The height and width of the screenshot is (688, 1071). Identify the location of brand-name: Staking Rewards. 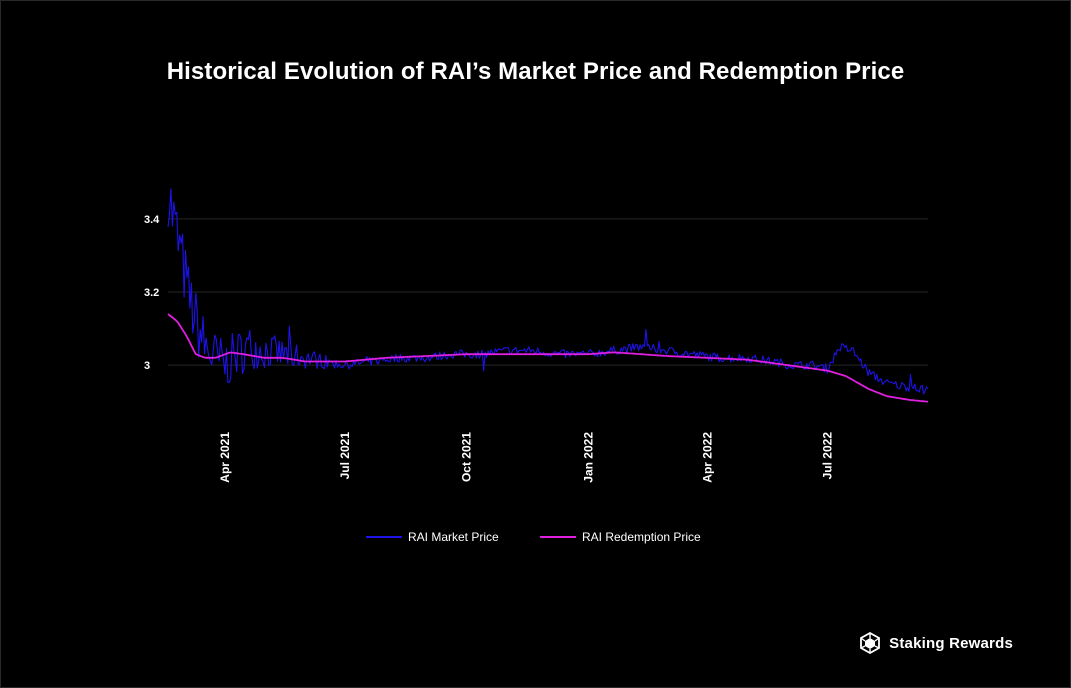
(951, 643).